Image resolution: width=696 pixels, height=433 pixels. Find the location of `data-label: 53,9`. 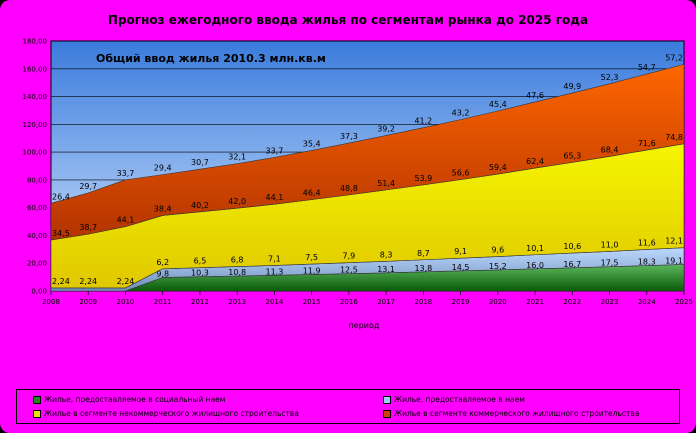

data-label: 53,9 is located at coordinates (423, 178).